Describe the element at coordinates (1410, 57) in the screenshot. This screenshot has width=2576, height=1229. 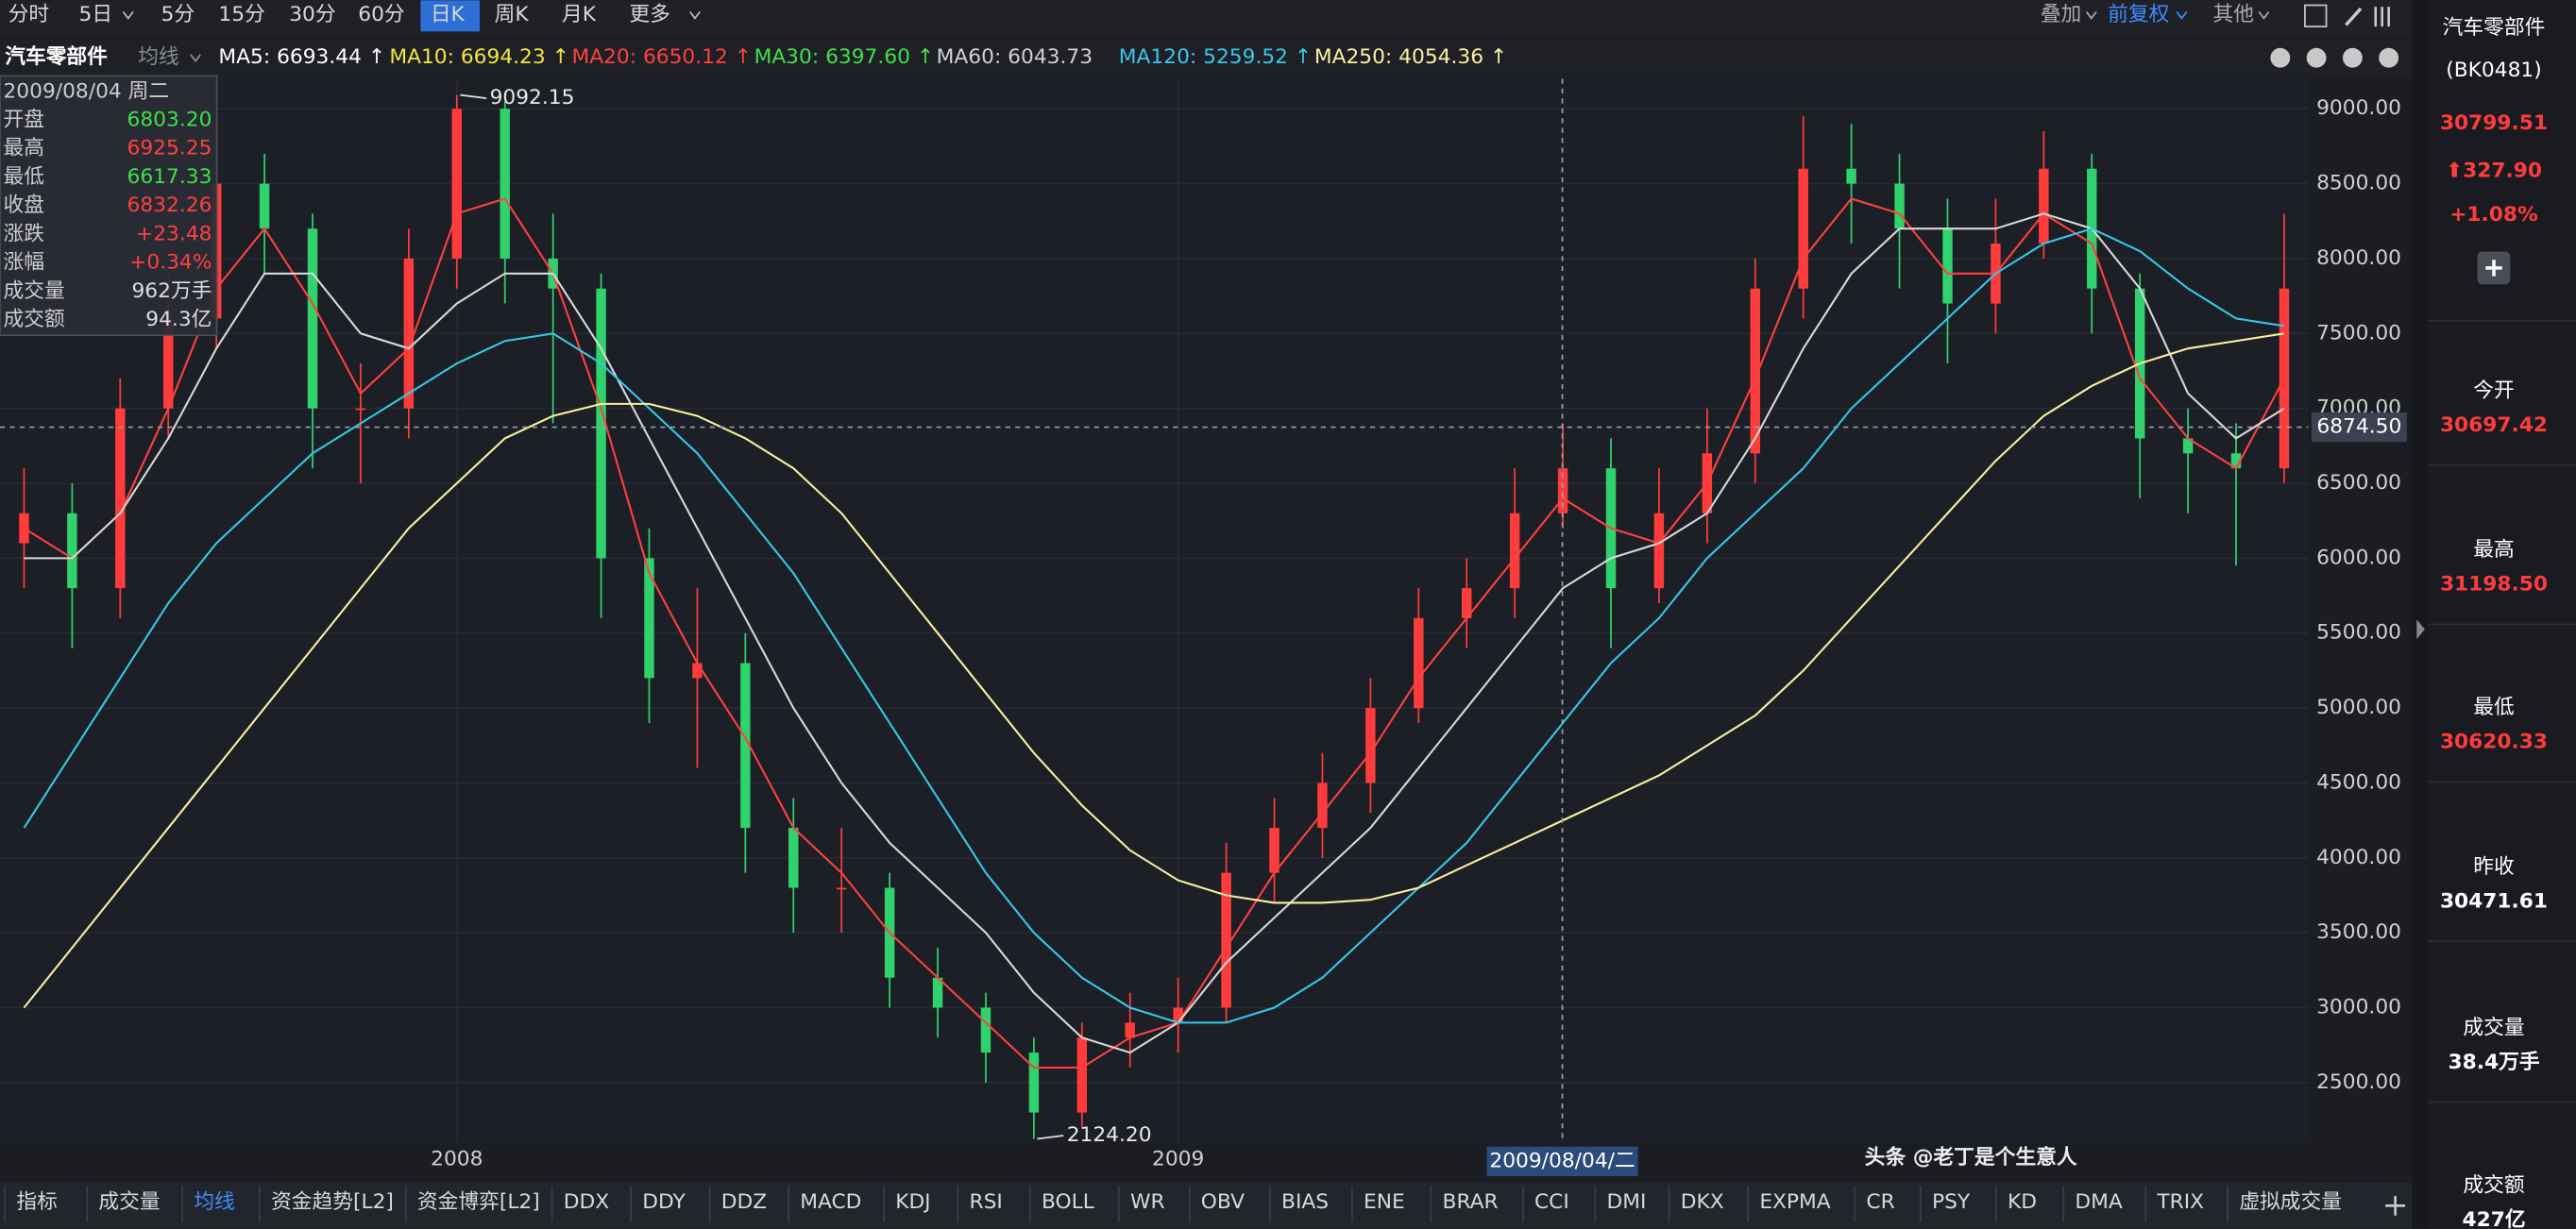
I see `ma-legend-item: MA250: 4054.36 ↑` at that location.